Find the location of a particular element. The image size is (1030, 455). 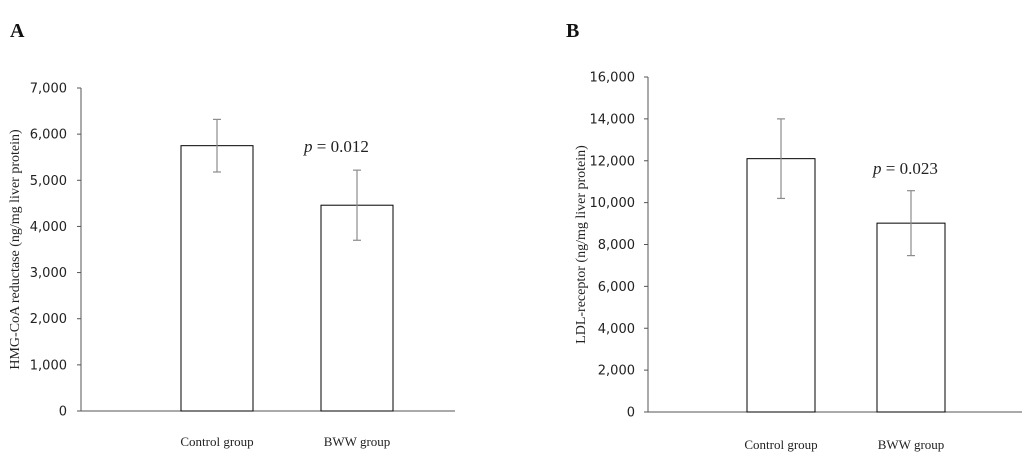

chart1-y-axis-label: HMG-CoA reductase (ng/mg liver protein) is located at coordinates (15, 249).